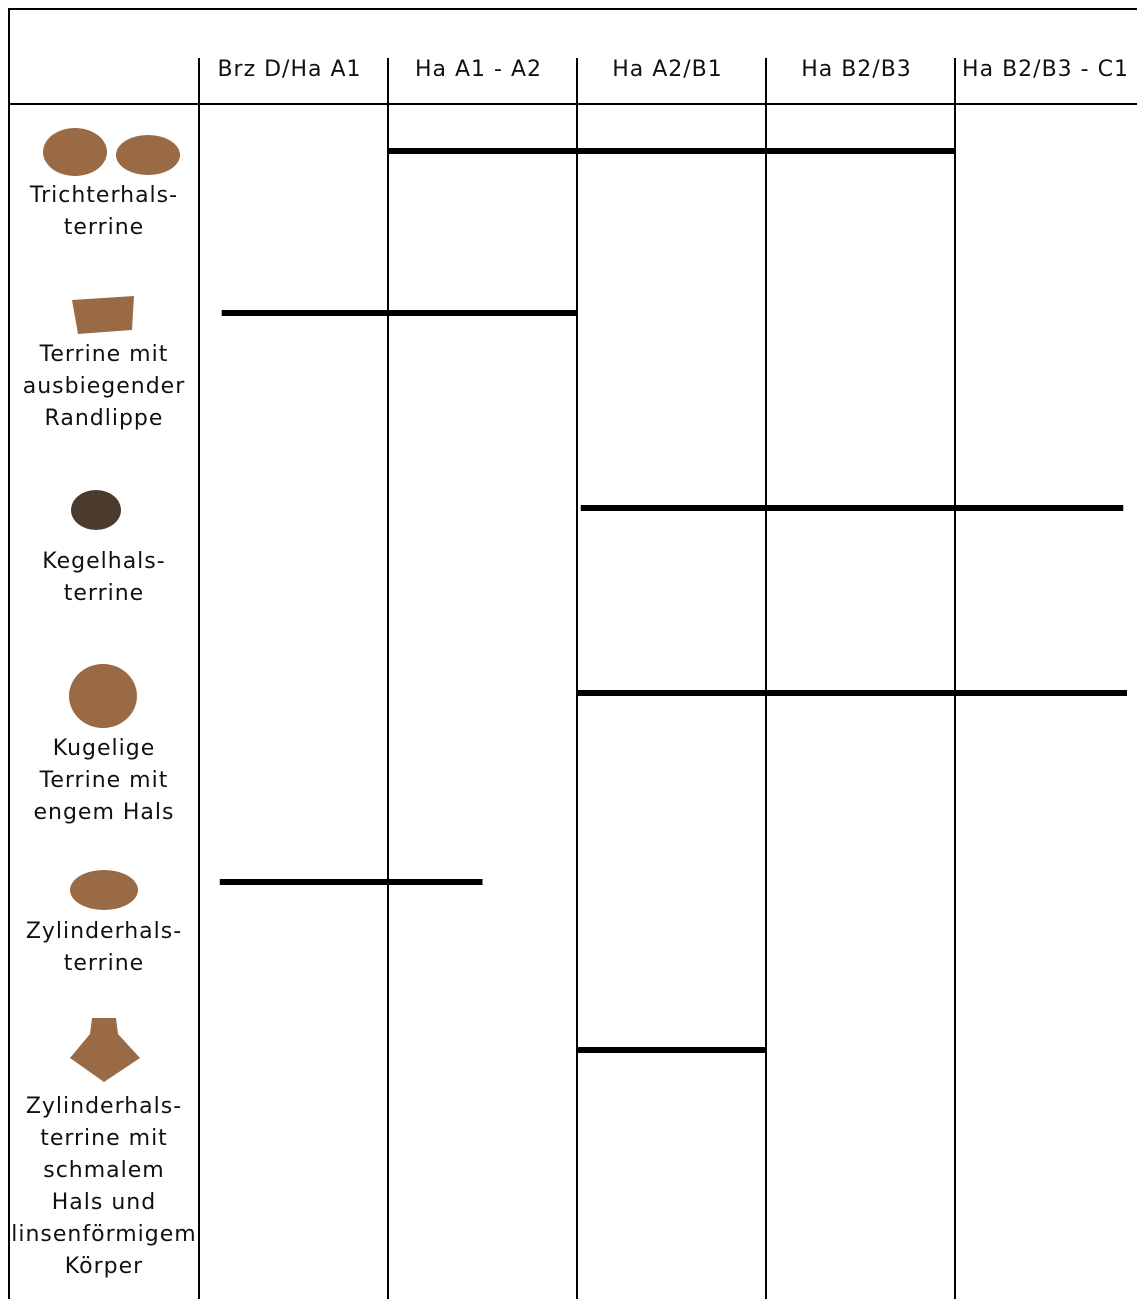 The width and height of the screenshot is (1137, 1299). What do you see at coordinates (104, 1266) in the screenshot?
I see `row-label: Körper` at bounding box center [104, 1266].